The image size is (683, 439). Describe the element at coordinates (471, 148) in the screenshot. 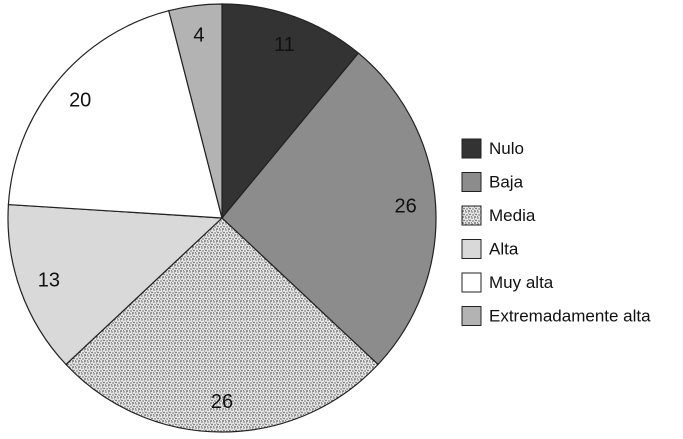

I see `legend-swatch-nulo` at that location.